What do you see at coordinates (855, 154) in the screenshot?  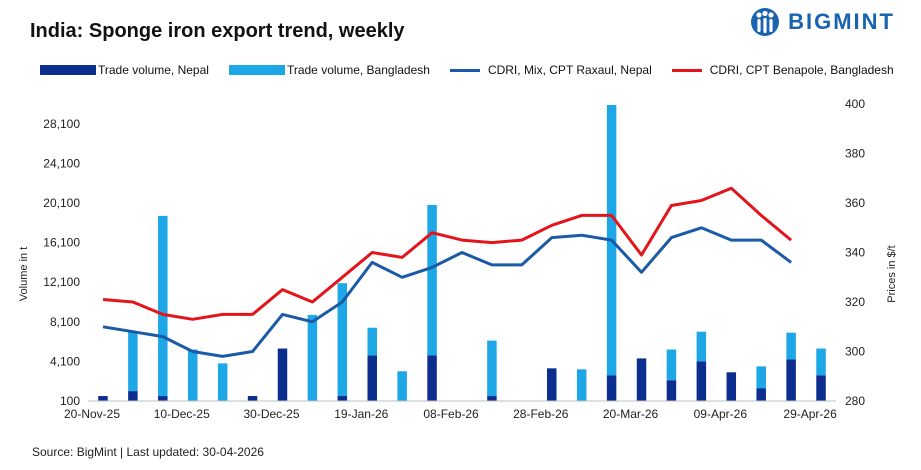 I see `y-right-tick-label: 380` at bounding box center [855, 154].